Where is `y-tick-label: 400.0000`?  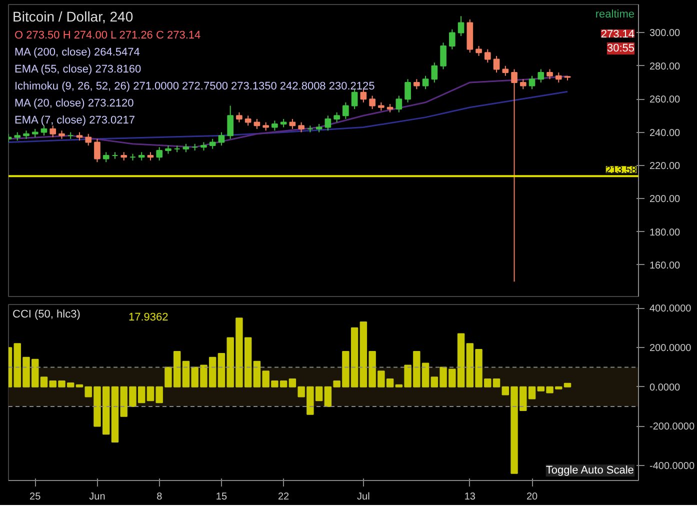
y-tick-label: 400.0000 is located at coordinates (671, 309).